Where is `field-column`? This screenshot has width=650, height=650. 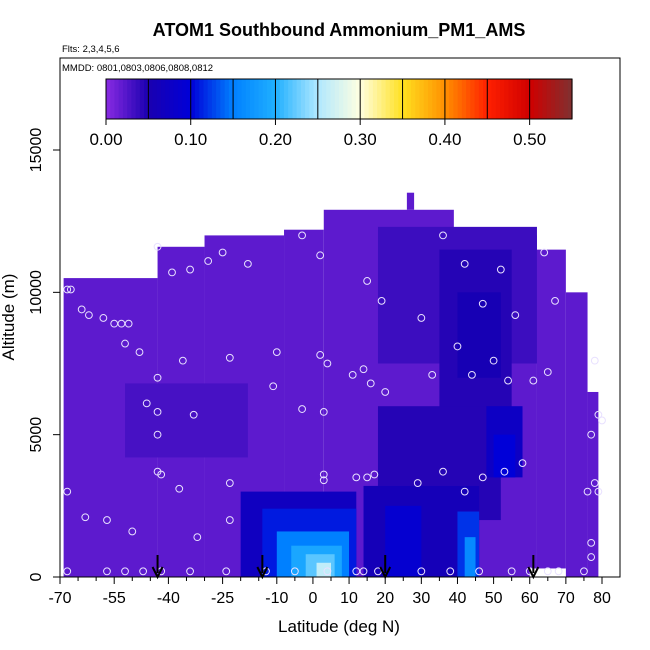
field-column is located at coordinates (593, 484).